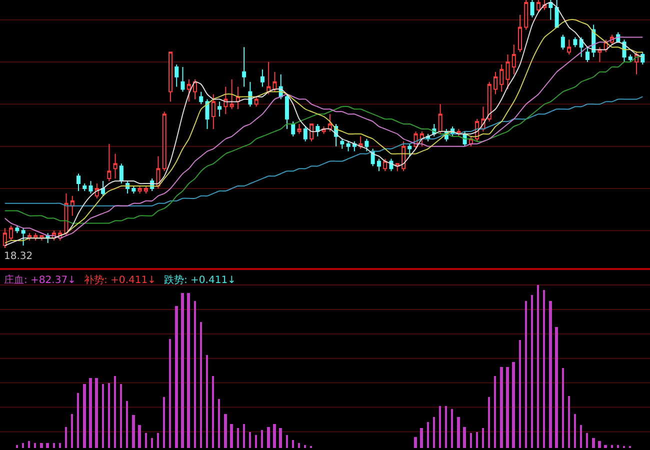  Describe the element at coordinates (120, 280) in the screenshot. I see `text: 补势: +0.411↓` at that location.